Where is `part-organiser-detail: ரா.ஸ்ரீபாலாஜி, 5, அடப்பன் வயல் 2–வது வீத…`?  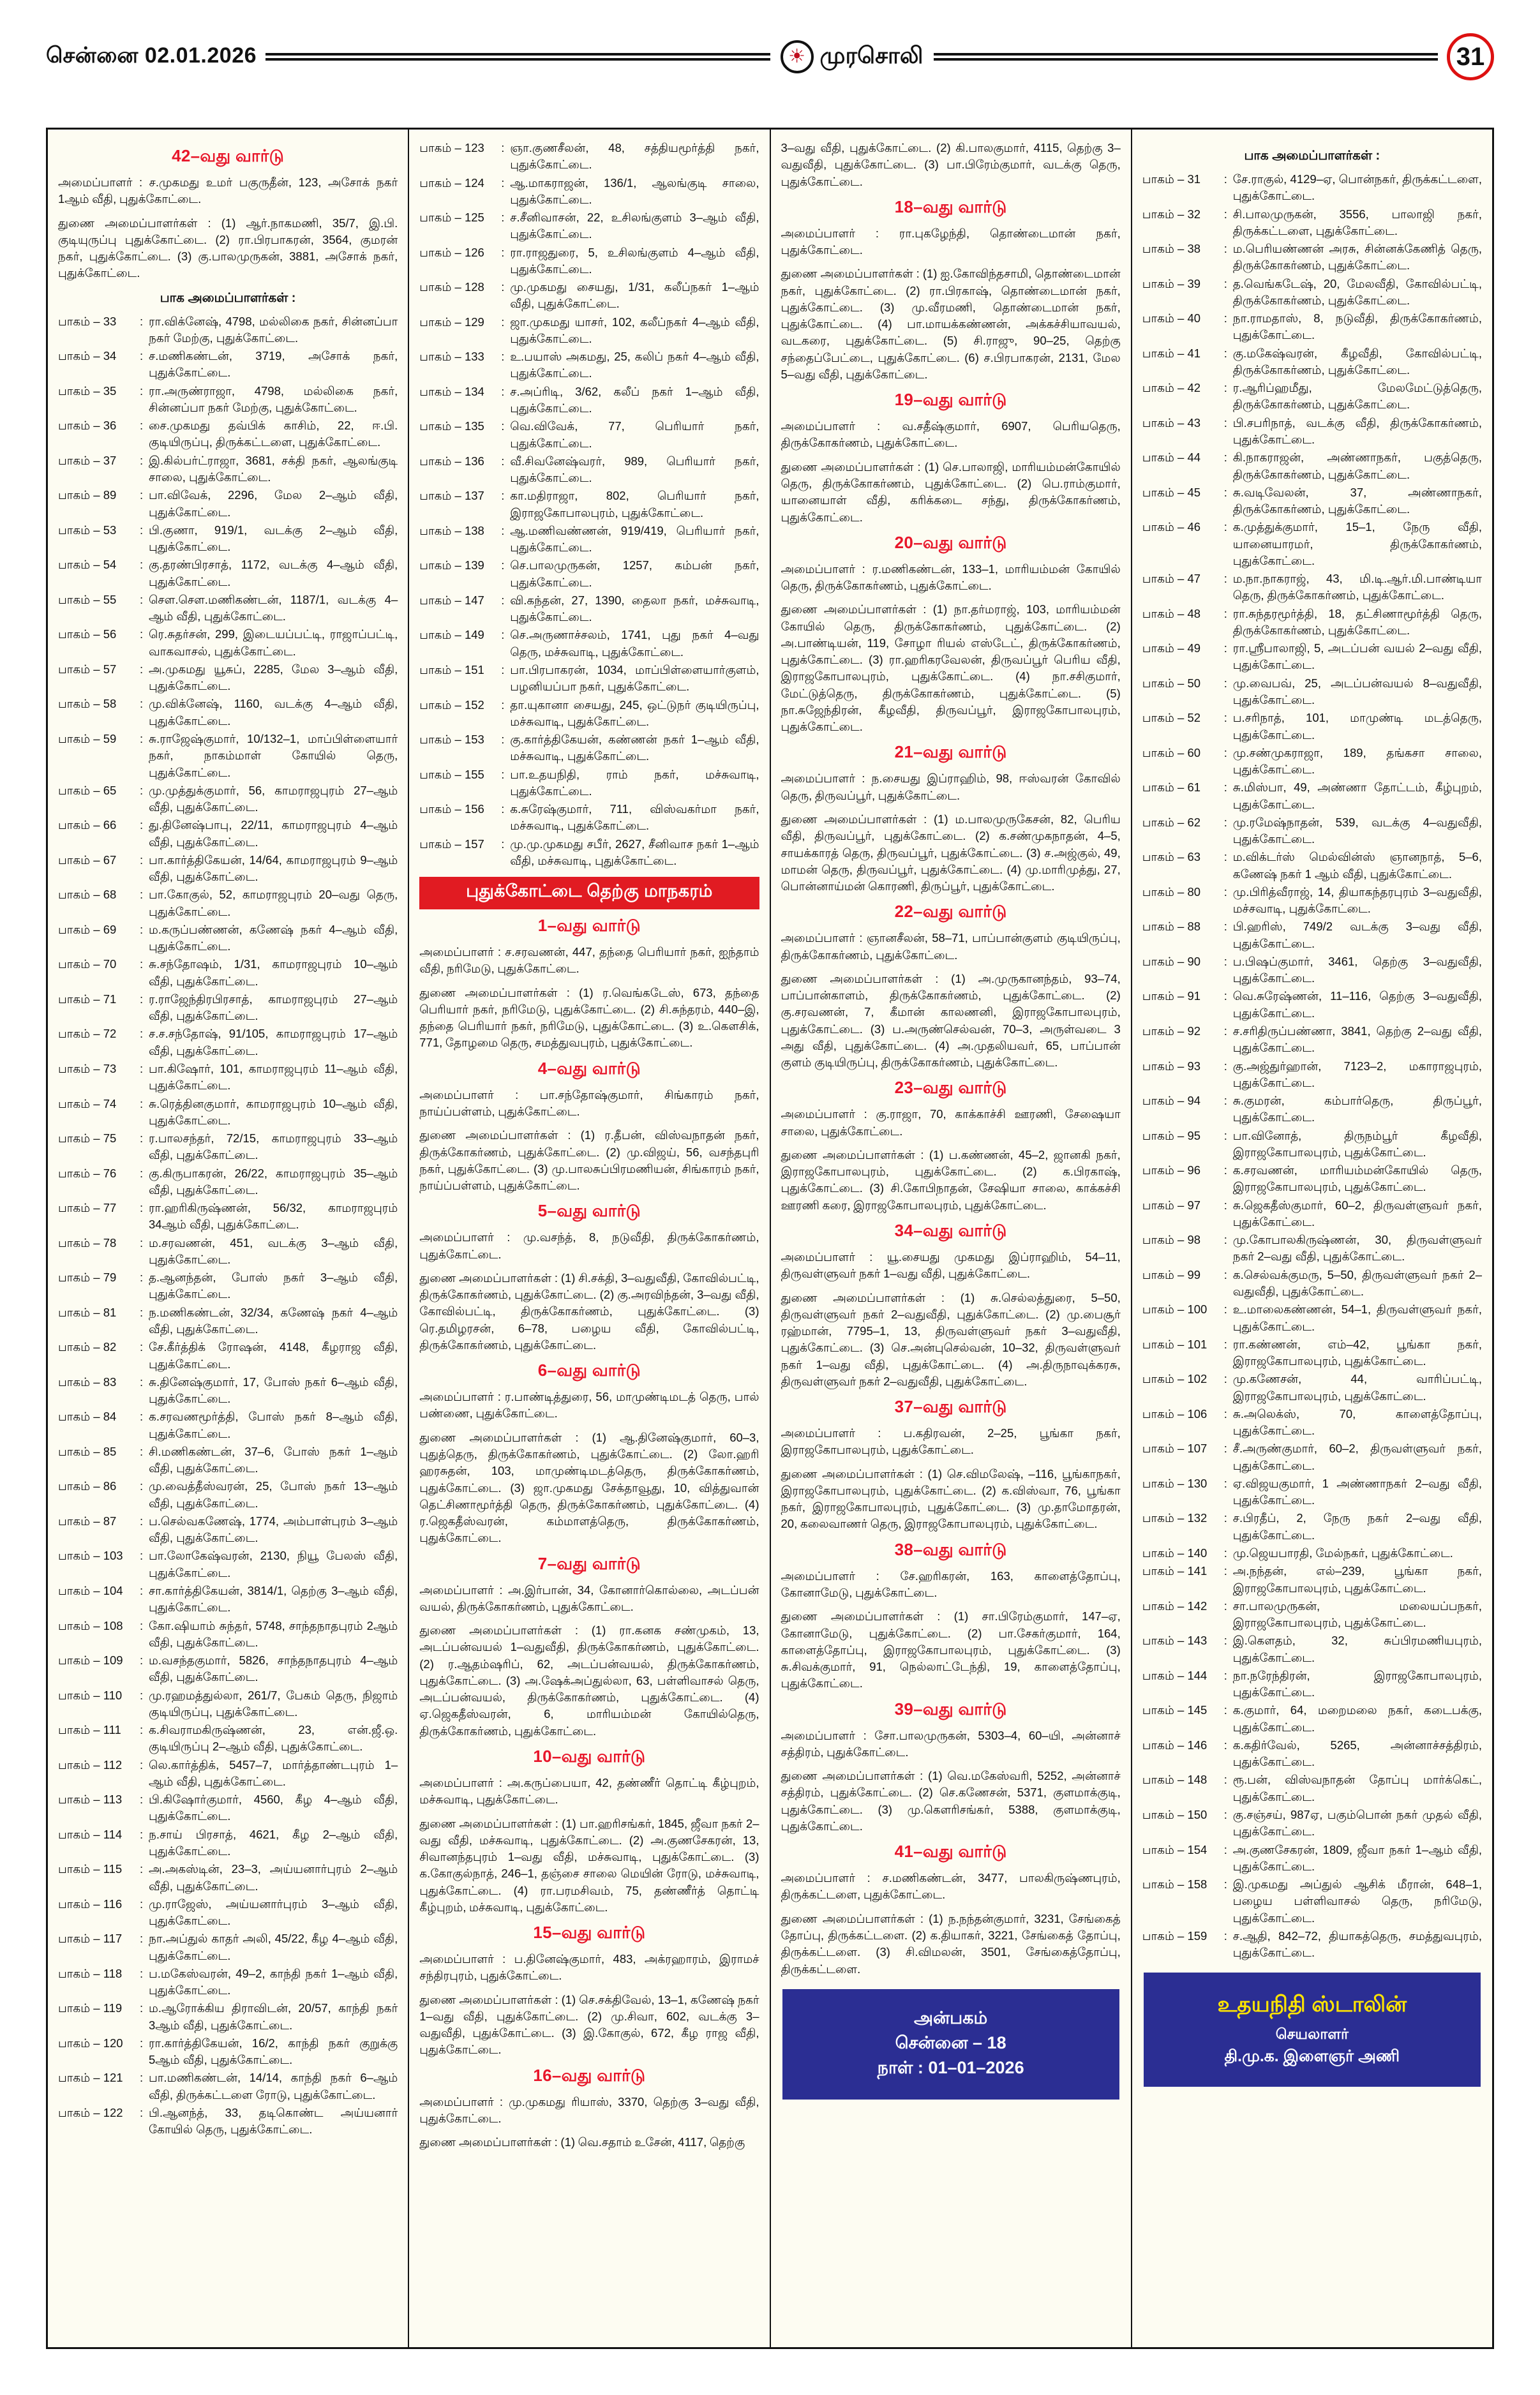
part-organiser-detail: ரா.ஸ்ரீபாலாஜி, 5, அடப்பன் வயல் 2–வது வீத… is located at coordinates (1357, 656).